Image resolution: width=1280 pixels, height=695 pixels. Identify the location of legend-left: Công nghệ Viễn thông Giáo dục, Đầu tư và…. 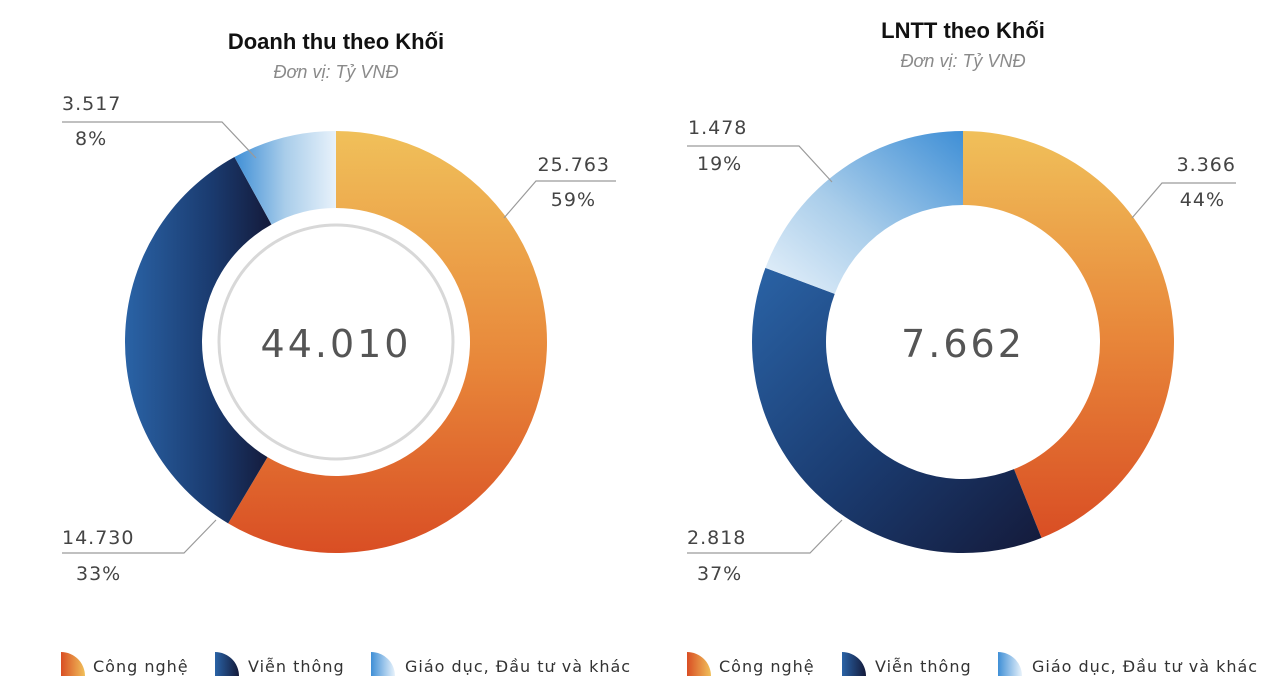
(346, 664).